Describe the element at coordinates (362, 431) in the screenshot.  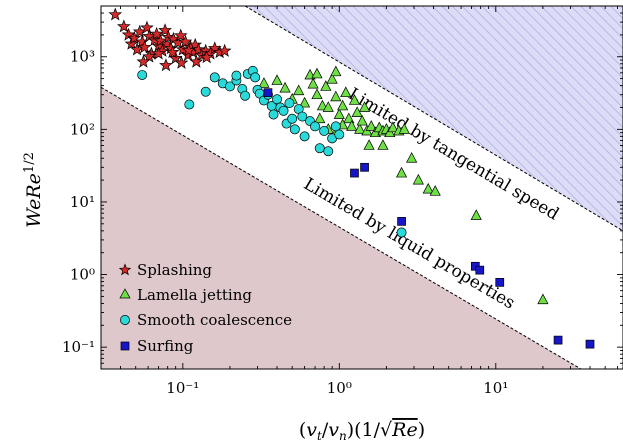
I see `x-axis-label: (vt/vn)(1/√Re)` at that location.